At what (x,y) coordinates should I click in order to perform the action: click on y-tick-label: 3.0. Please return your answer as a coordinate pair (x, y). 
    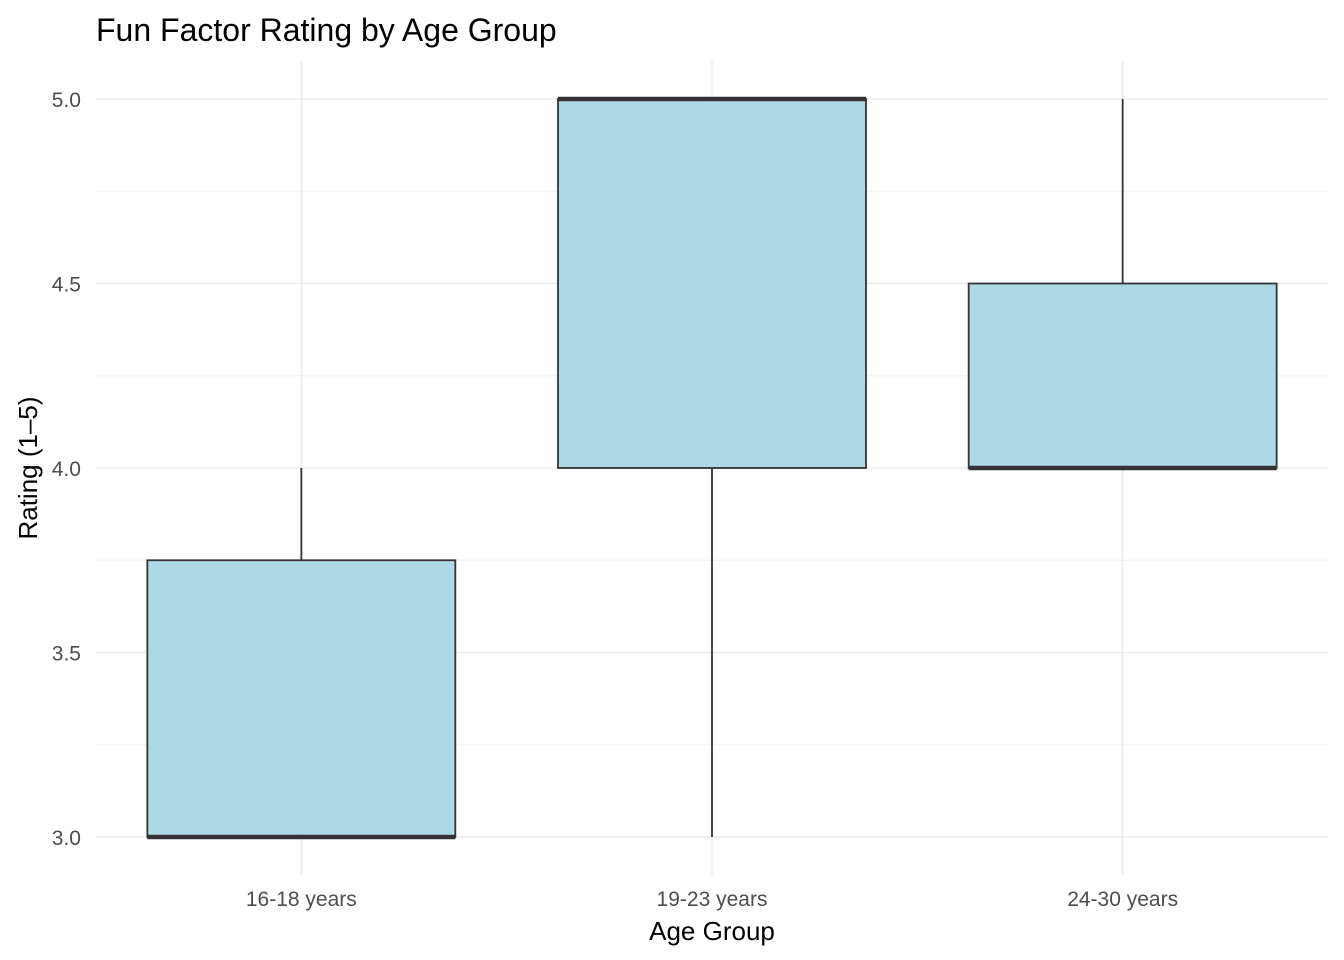
    Looking at the image, I should click on (66, 838).